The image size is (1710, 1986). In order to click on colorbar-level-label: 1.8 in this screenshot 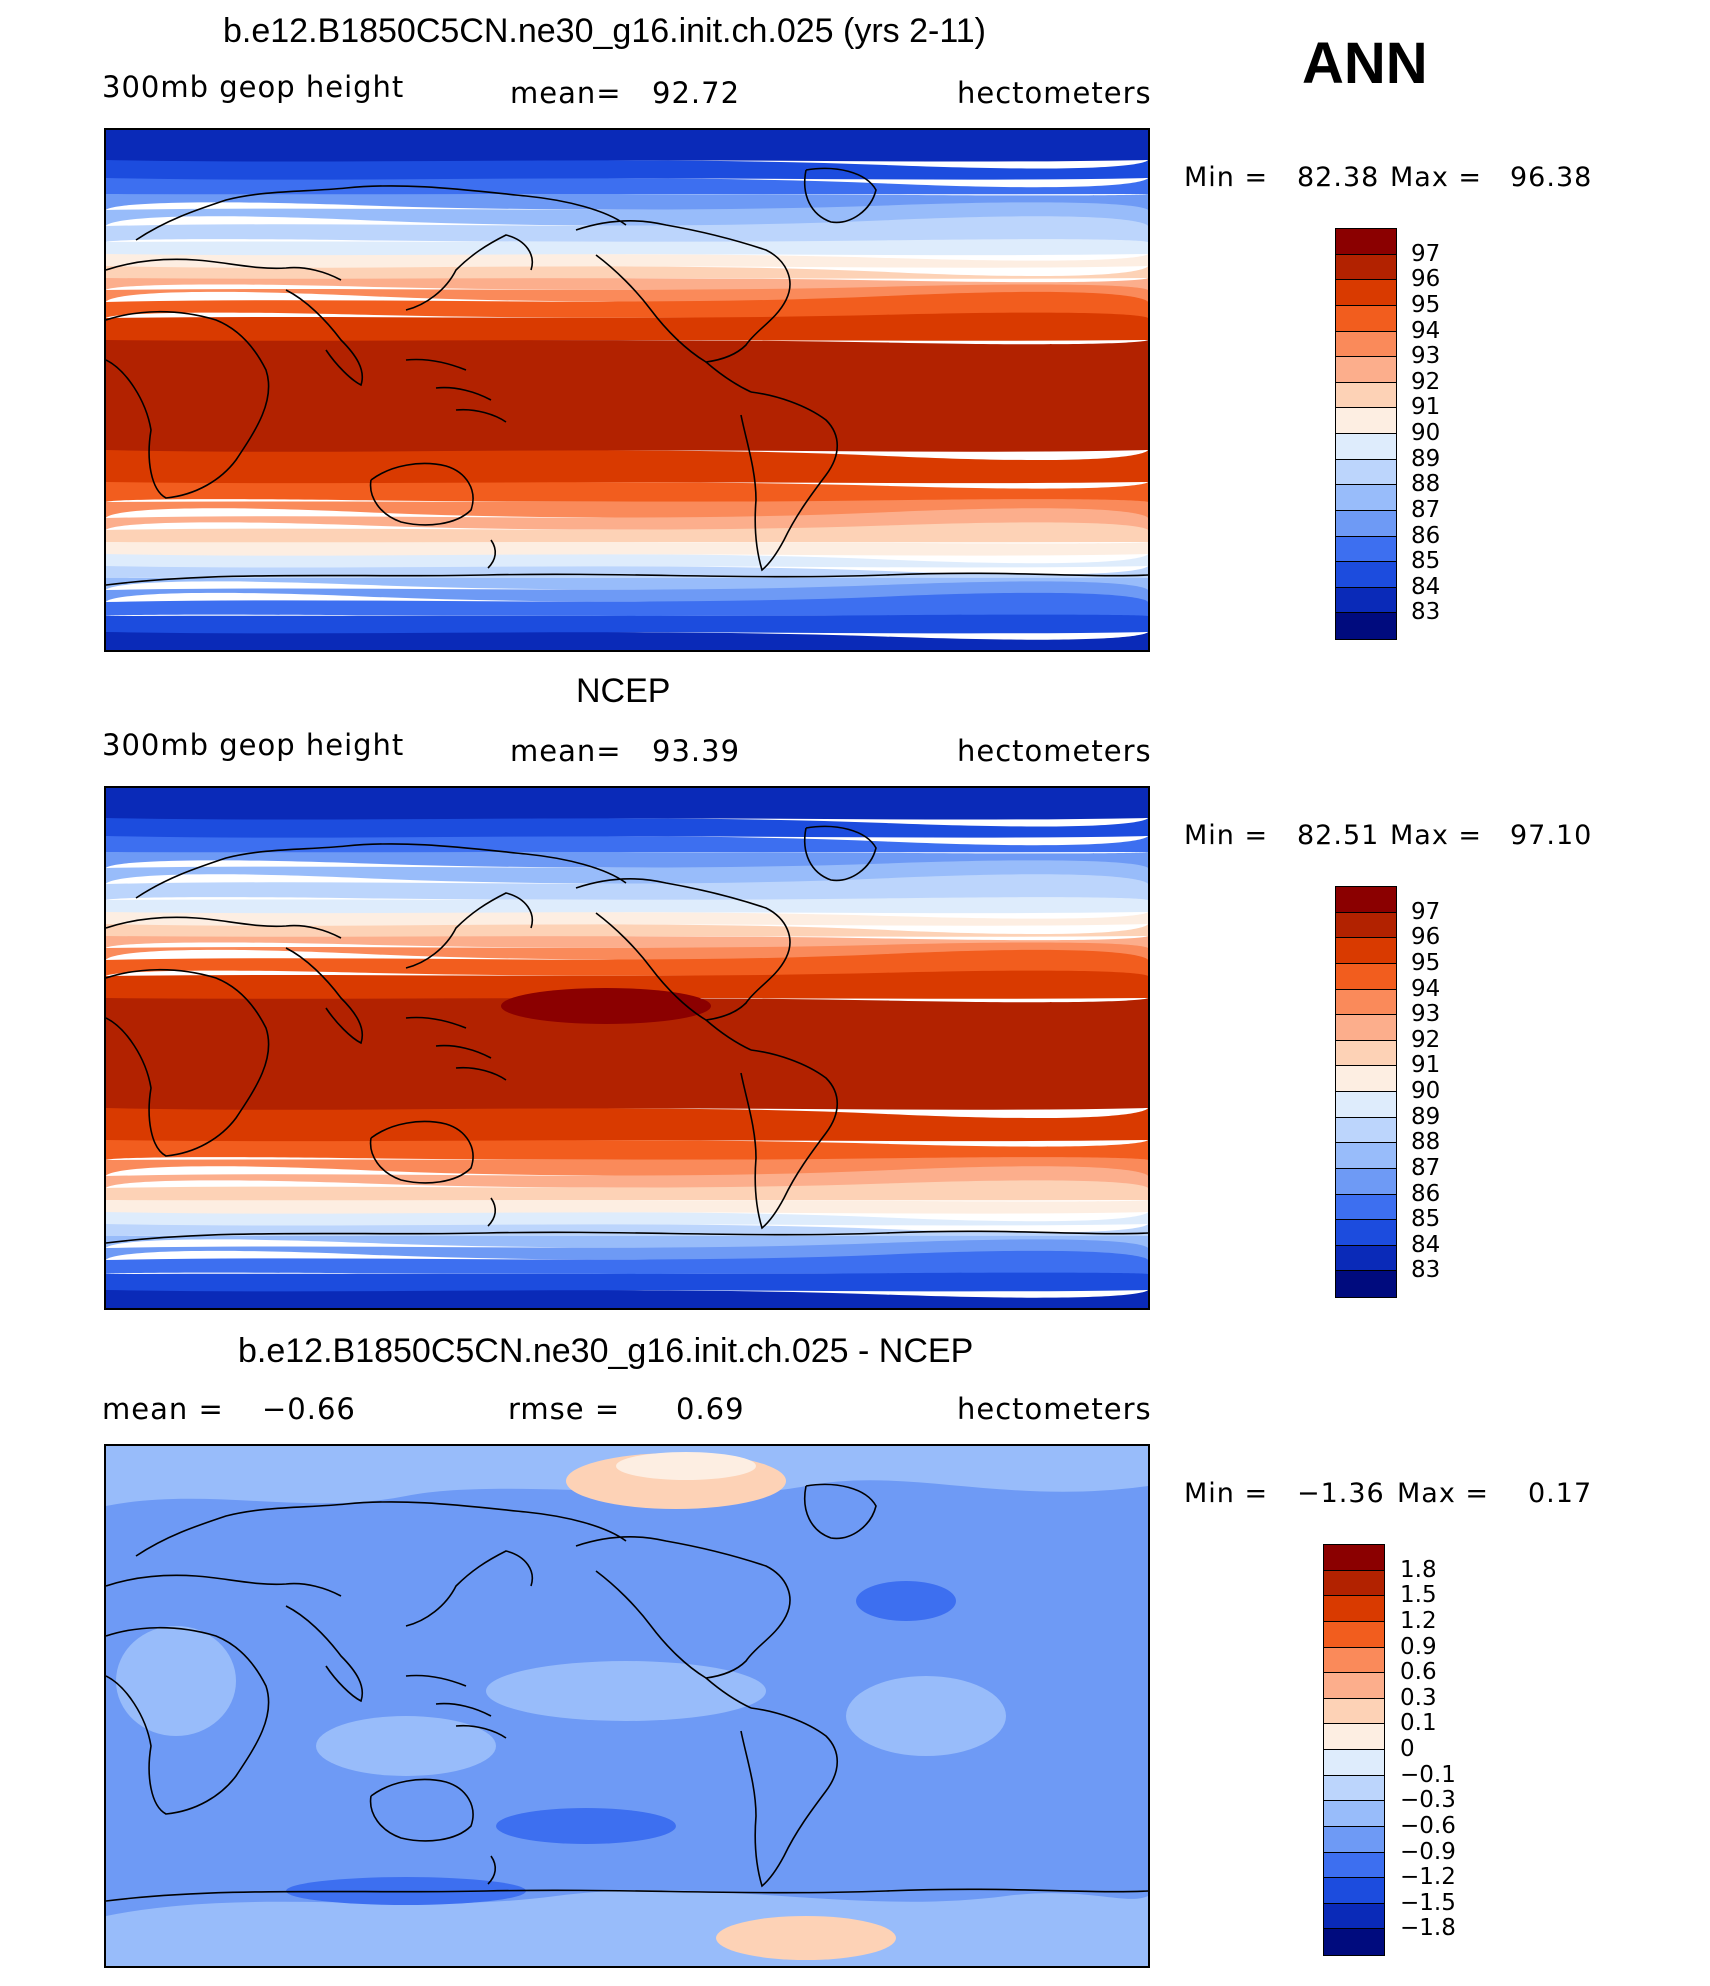, I will do `click(1418, 1569)`.